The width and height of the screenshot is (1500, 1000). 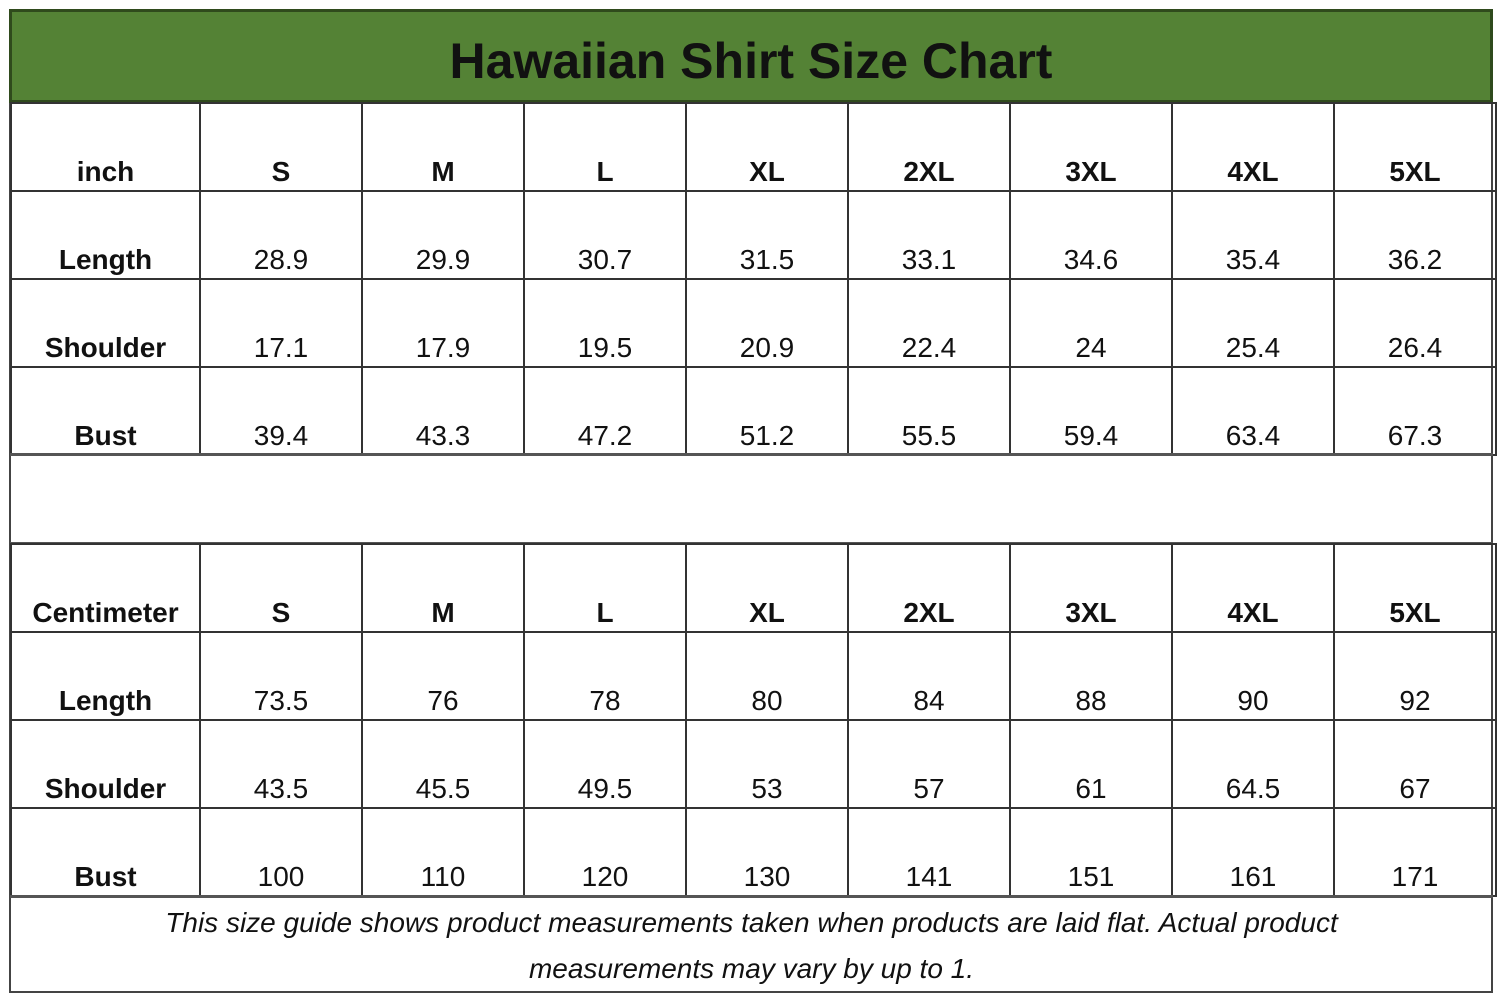 I want to click on measurement-value: 120, so click(x=605, y=852).